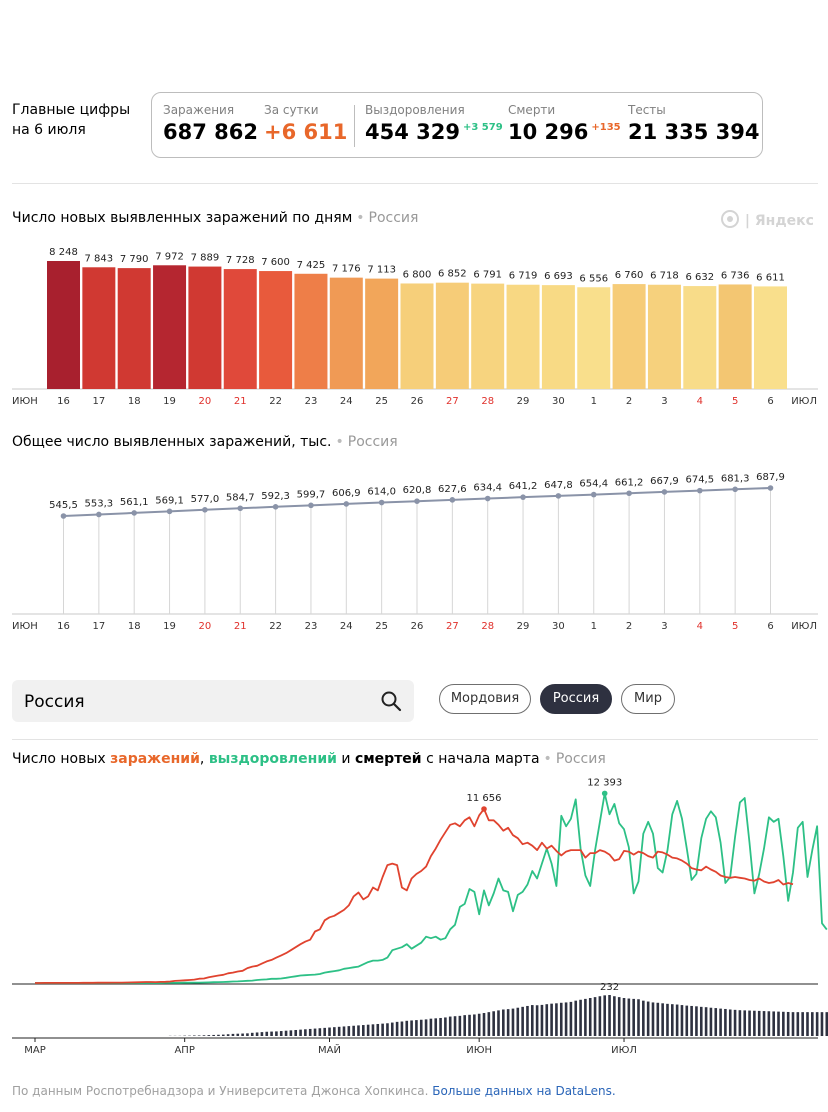 This screenshot has width=828, height=1112. What do you see at coordinates (523, 276) in the screenshot?
I see `chart1-data-label: 6 719` at bounding box center [523, 276].